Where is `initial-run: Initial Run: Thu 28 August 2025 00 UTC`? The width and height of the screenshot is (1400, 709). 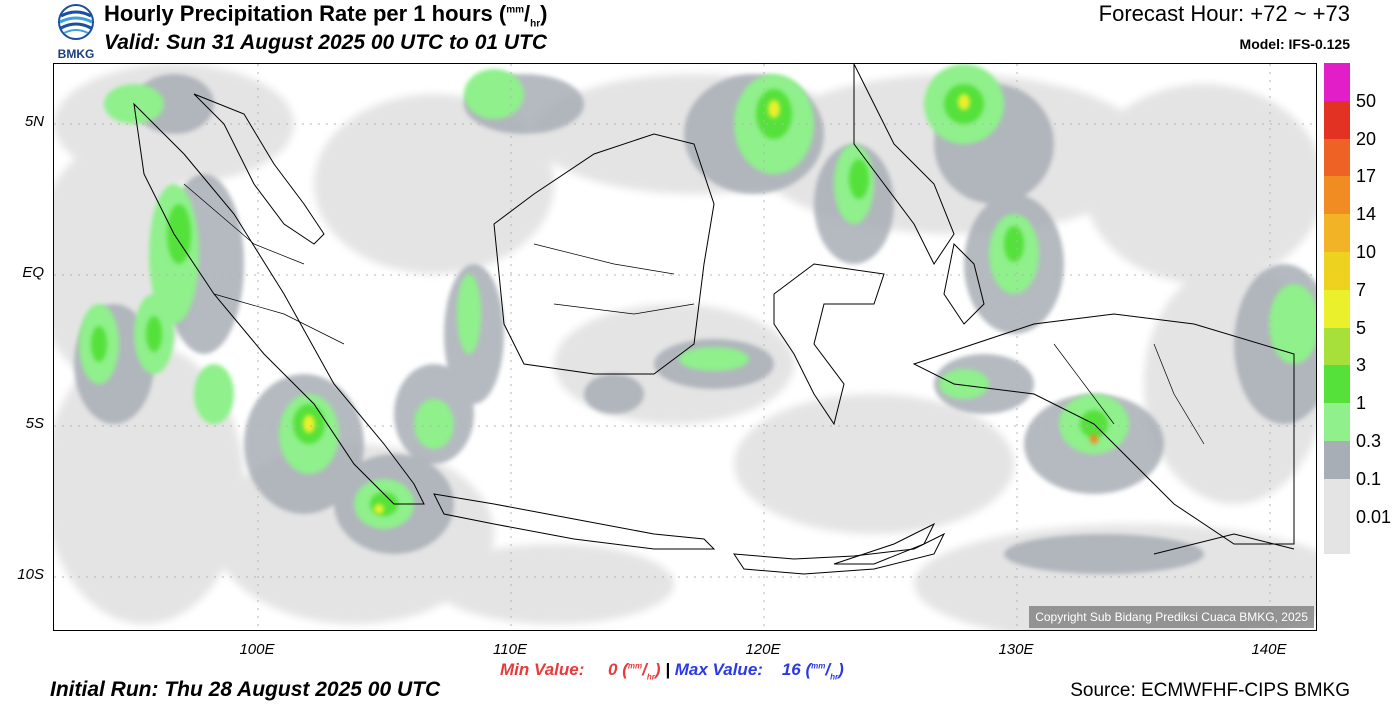 initial-run: Initial Run: Thu 28 August 2025 00 UTC is located at coordinates (245, 689).